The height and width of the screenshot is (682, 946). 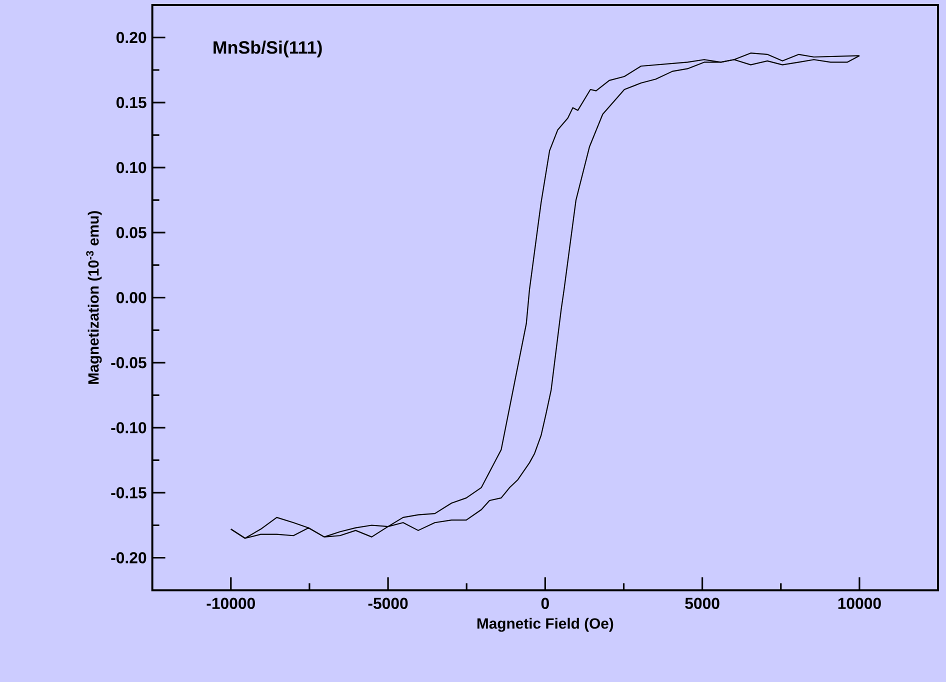 I want to click on y-axis-title: Magnetization (10$^{-3}$ emu), so click(x=94, y=297).